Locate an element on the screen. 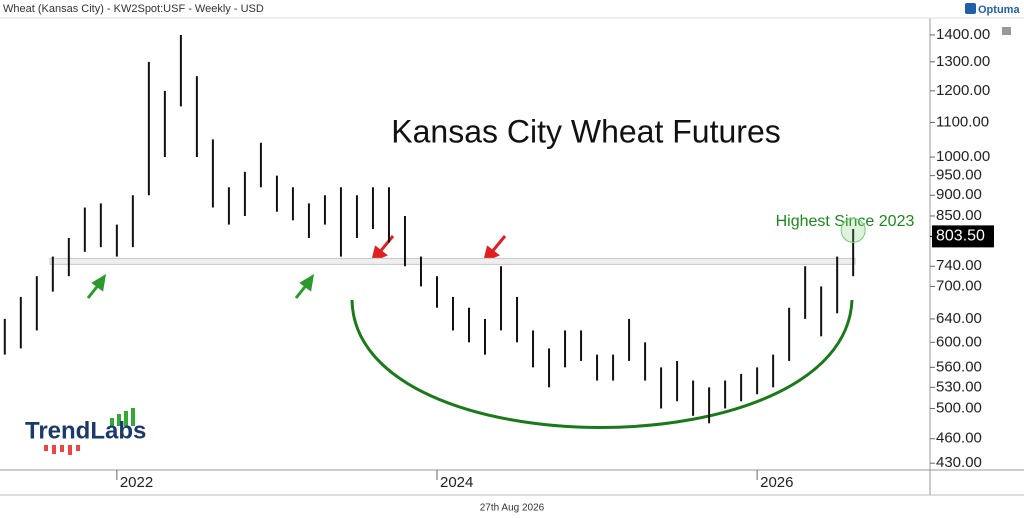 The height and width of the screenshot is (518, 1024). y-tick-label: 950.00 is located at coordinates (959, 175).